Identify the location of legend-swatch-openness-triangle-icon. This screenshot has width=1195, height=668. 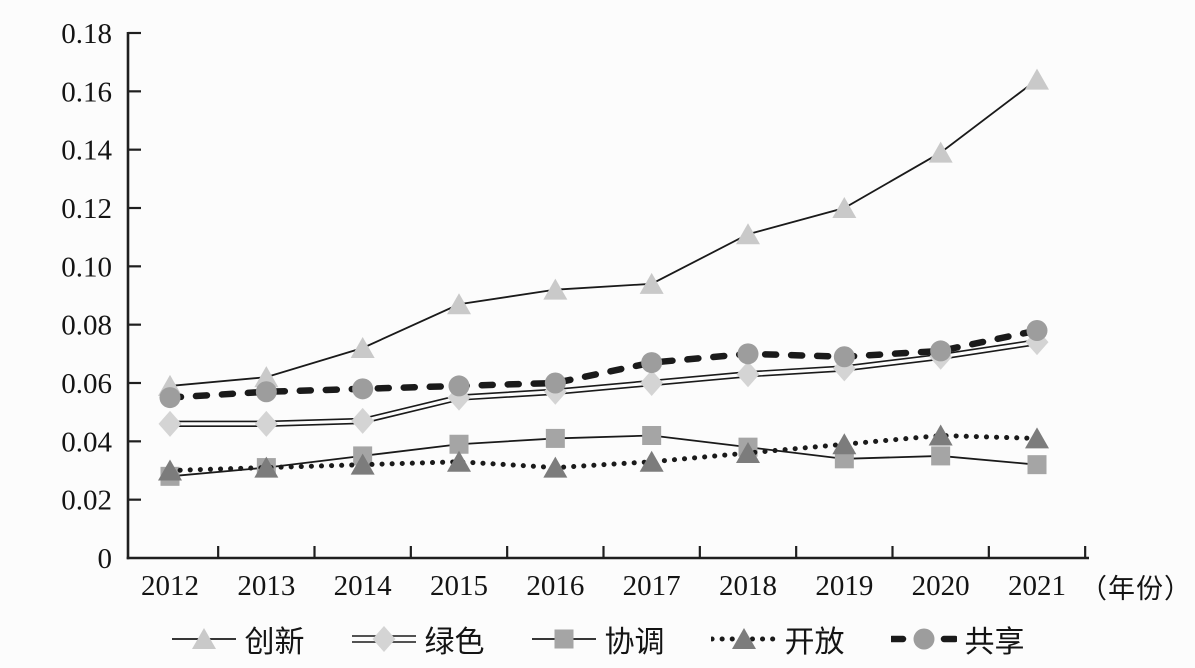
(743, 638).